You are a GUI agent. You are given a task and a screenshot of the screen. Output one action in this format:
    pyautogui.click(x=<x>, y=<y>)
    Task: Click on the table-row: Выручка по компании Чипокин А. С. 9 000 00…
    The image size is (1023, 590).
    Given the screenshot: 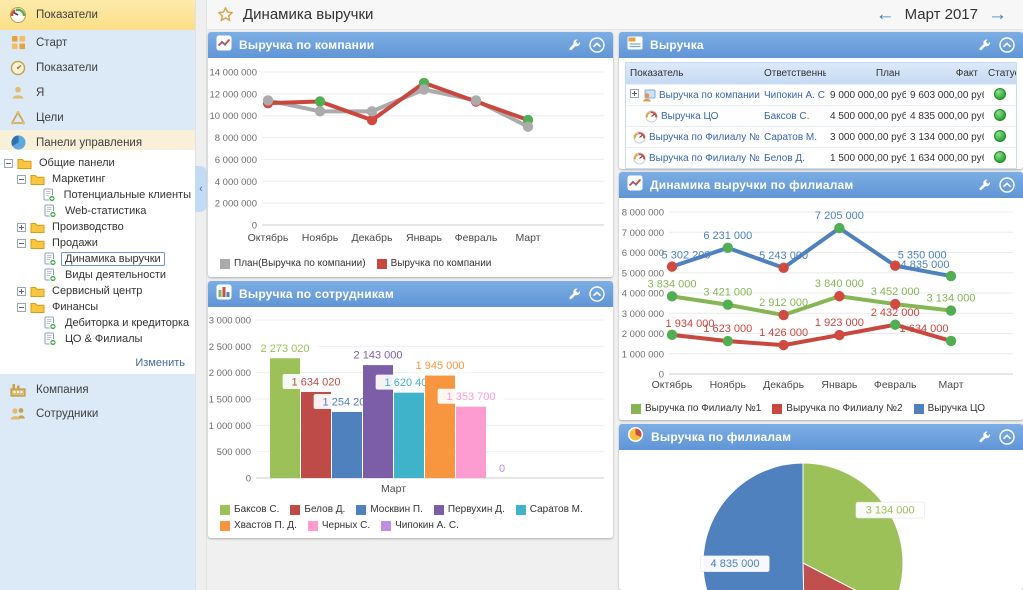 What is the action you would take?
    pyautogui.click(x=821, y=94)
    